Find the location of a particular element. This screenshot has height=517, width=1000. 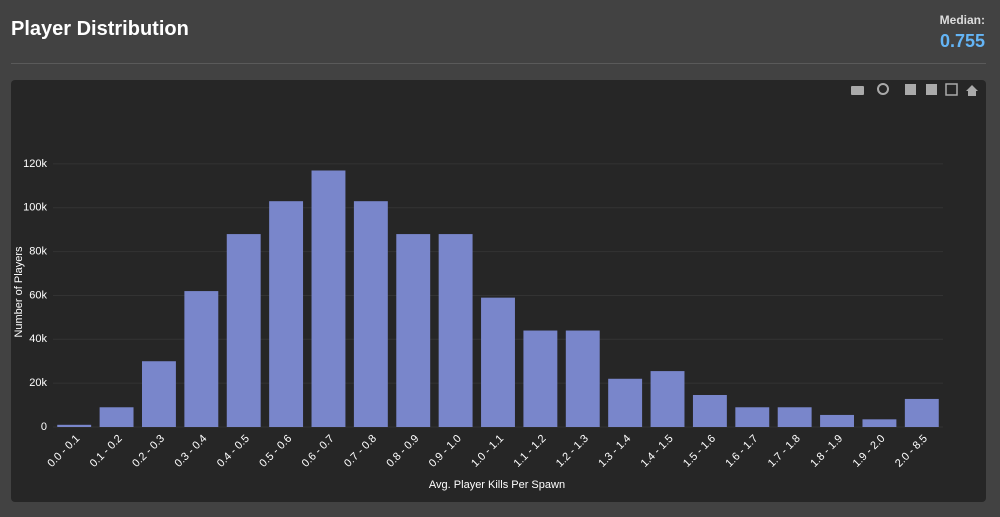

y-tick-label: 100k is located at coordinates (35, 208).